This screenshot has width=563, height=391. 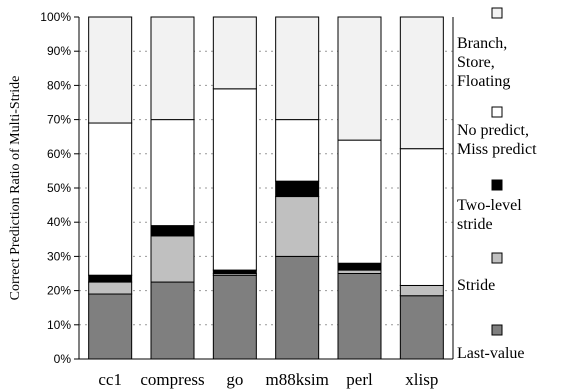 What do you see at coordinates (497, 149) in the screenshot?
I see `legend-label: Miss predict` at bounding box center [497, 149].